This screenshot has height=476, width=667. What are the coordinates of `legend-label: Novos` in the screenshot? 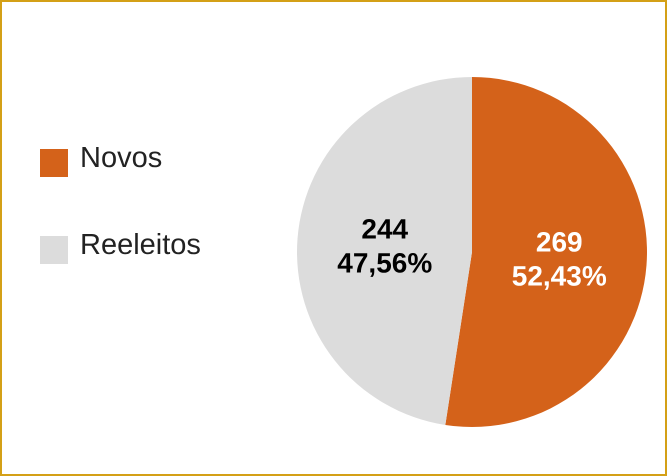 It's located at (121, 158).